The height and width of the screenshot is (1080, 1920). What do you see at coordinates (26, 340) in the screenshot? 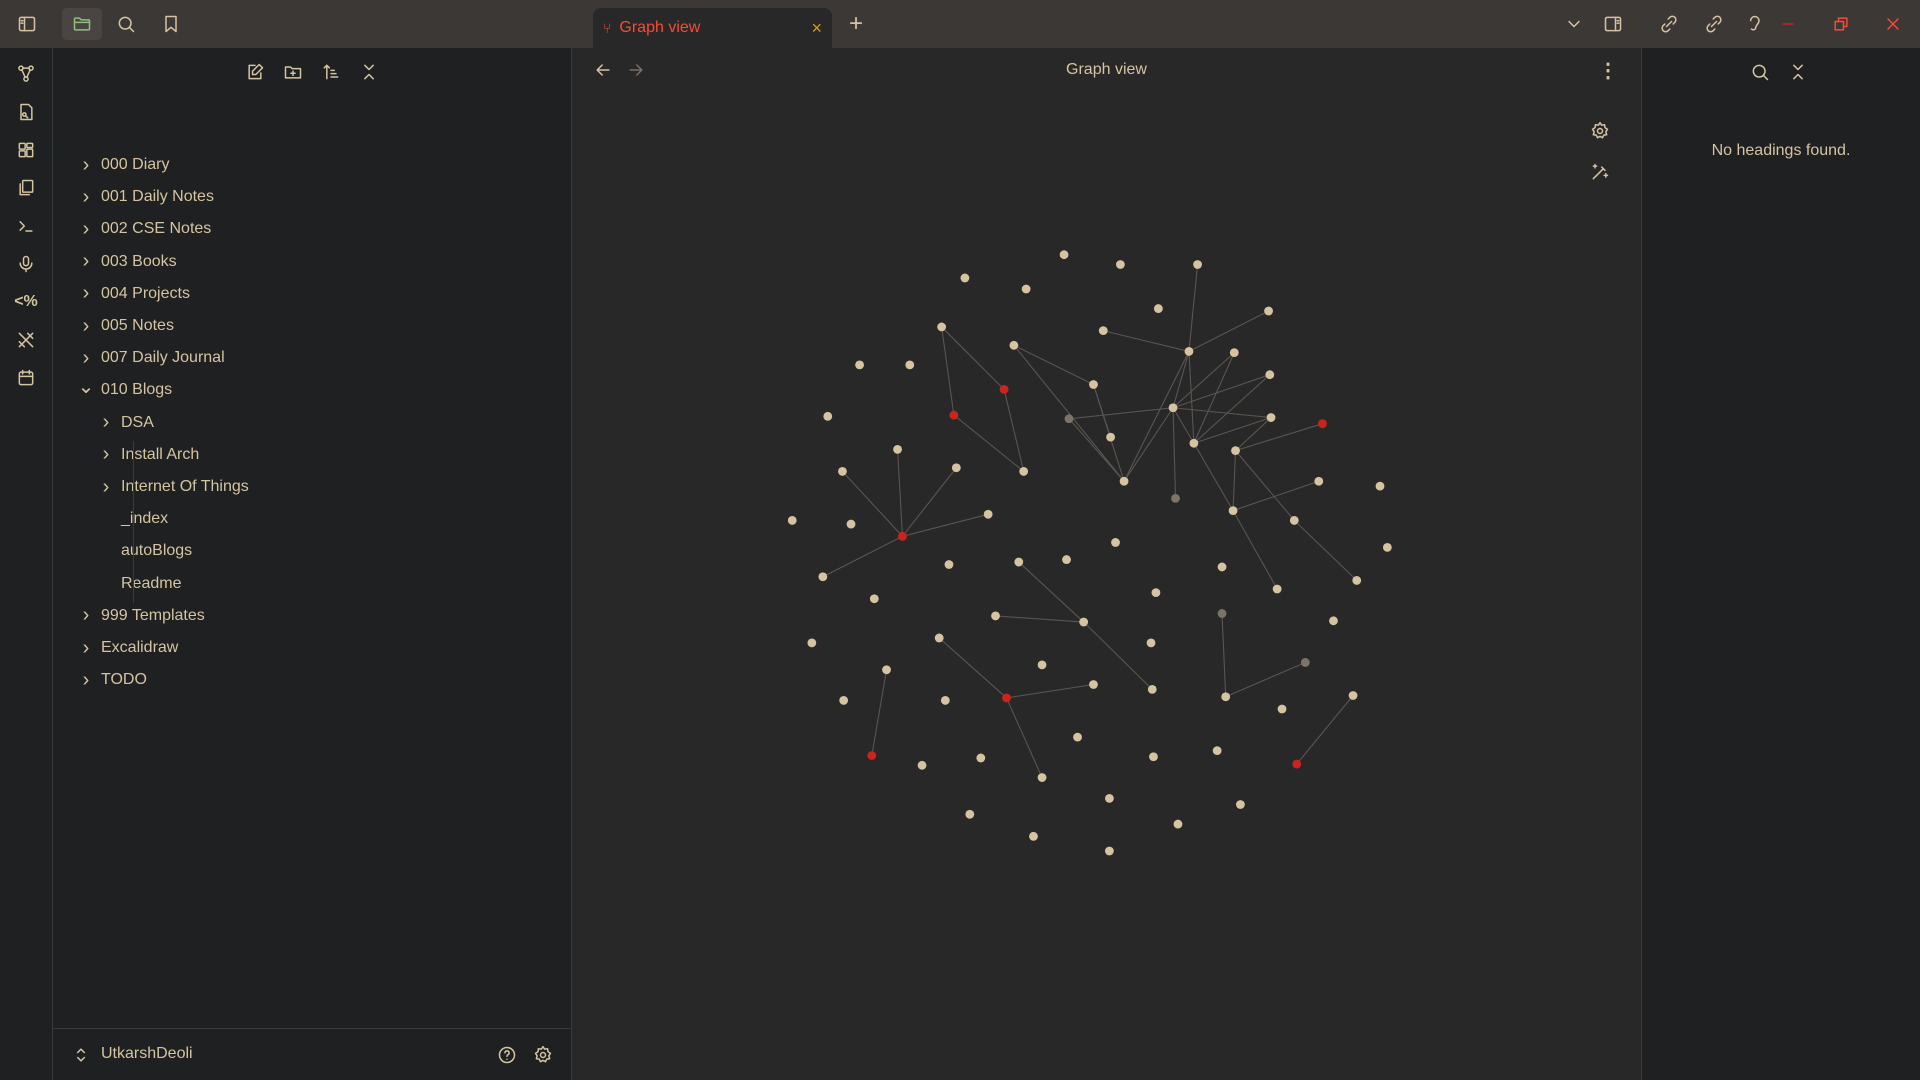
I see `excalidraw-icon` at bounding box center [26, 340].